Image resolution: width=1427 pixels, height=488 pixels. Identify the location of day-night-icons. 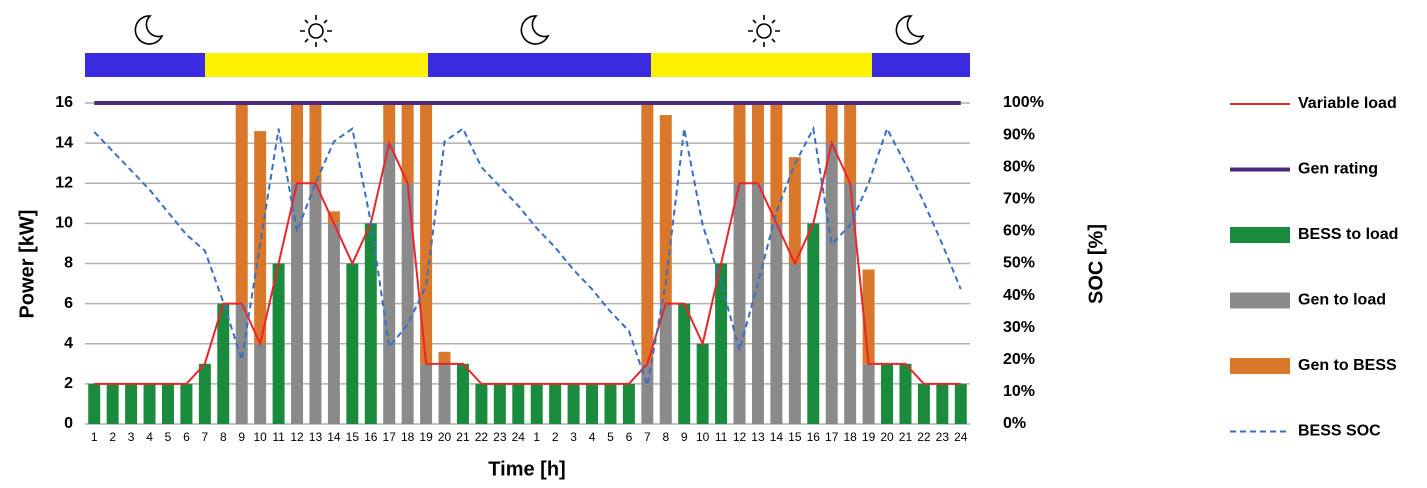
(529, 31).